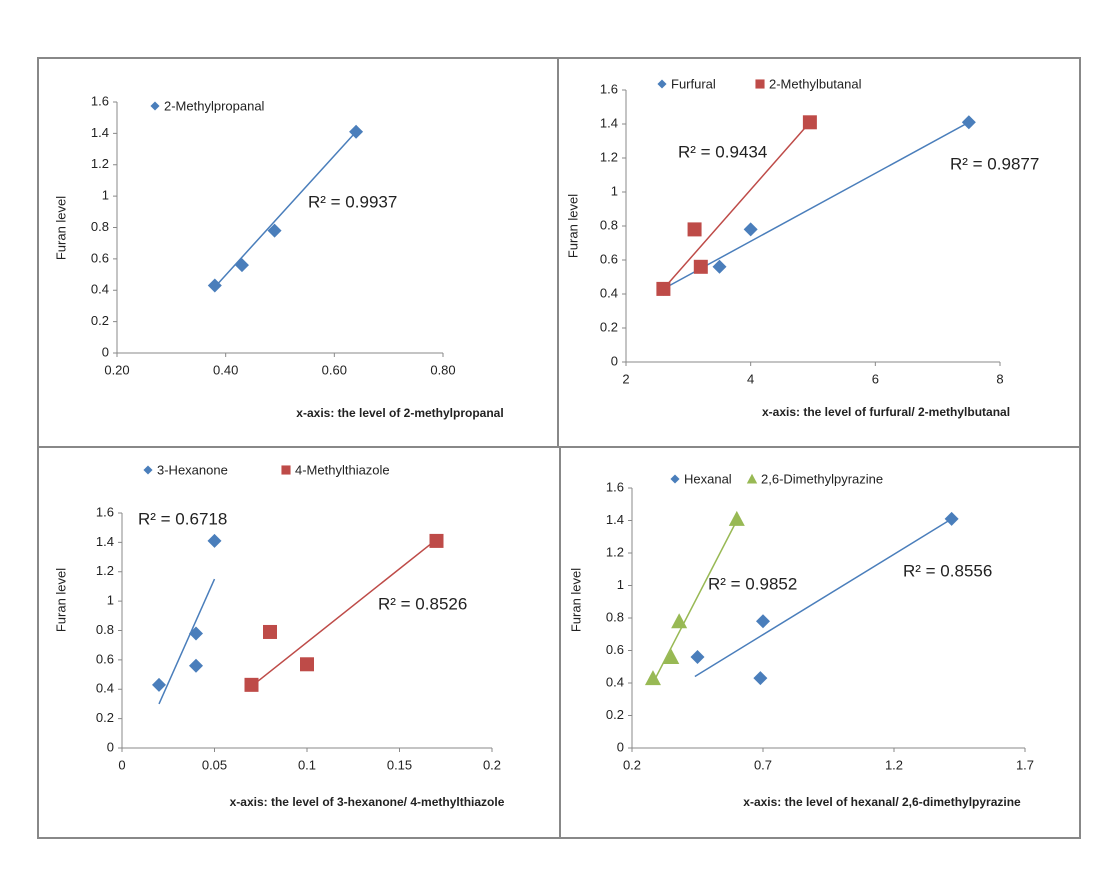  What do you see at coordinates (342, 469) in the screenshot?
I see `legend-label: 4-Methylthiazole` at bounding box center [342, 469].